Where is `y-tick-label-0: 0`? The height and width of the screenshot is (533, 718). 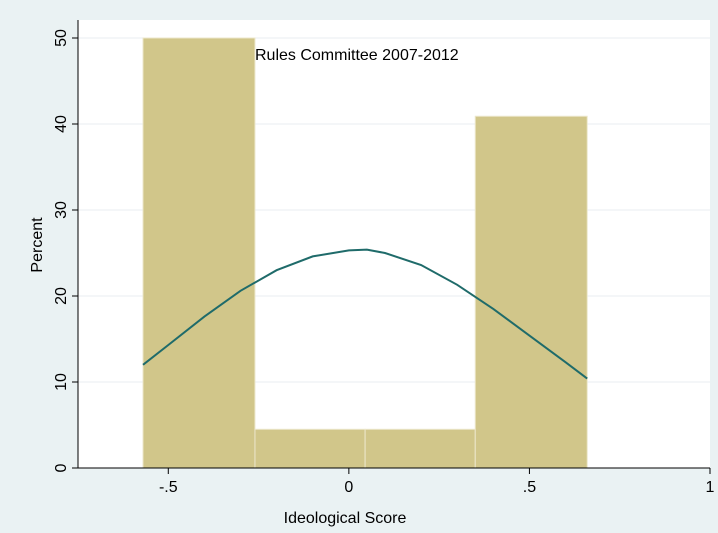 y-tick-label-0: 0 is located at coordinates (61, 467).